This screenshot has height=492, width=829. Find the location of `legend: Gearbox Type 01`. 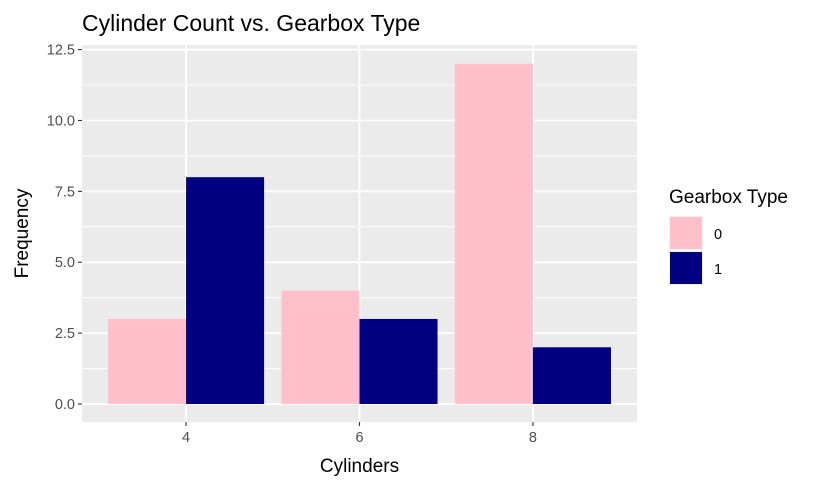

legend: Gearbox Type 01 is located at coordinates (728, 236).